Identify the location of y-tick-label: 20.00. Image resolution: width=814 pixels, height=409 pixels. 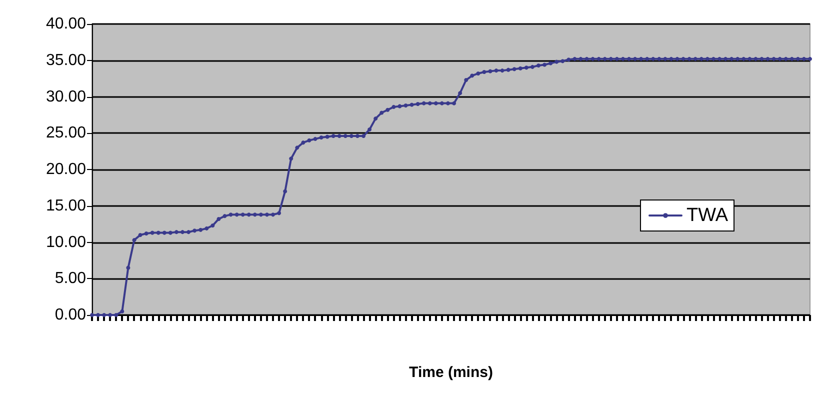
(66, 169).